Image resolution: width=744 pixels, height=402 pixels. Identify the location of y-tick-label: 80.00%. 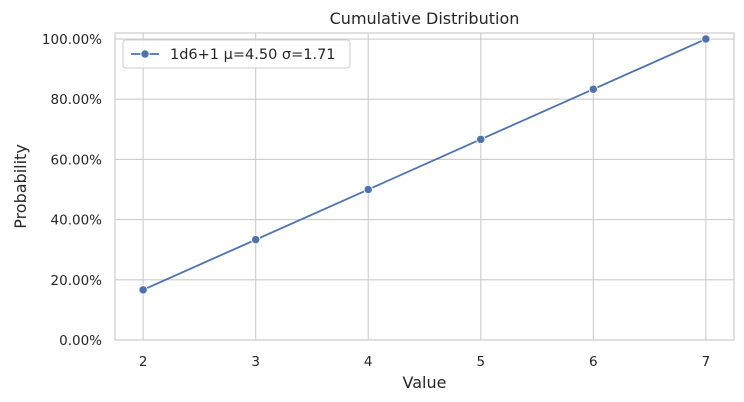
(77, 100).